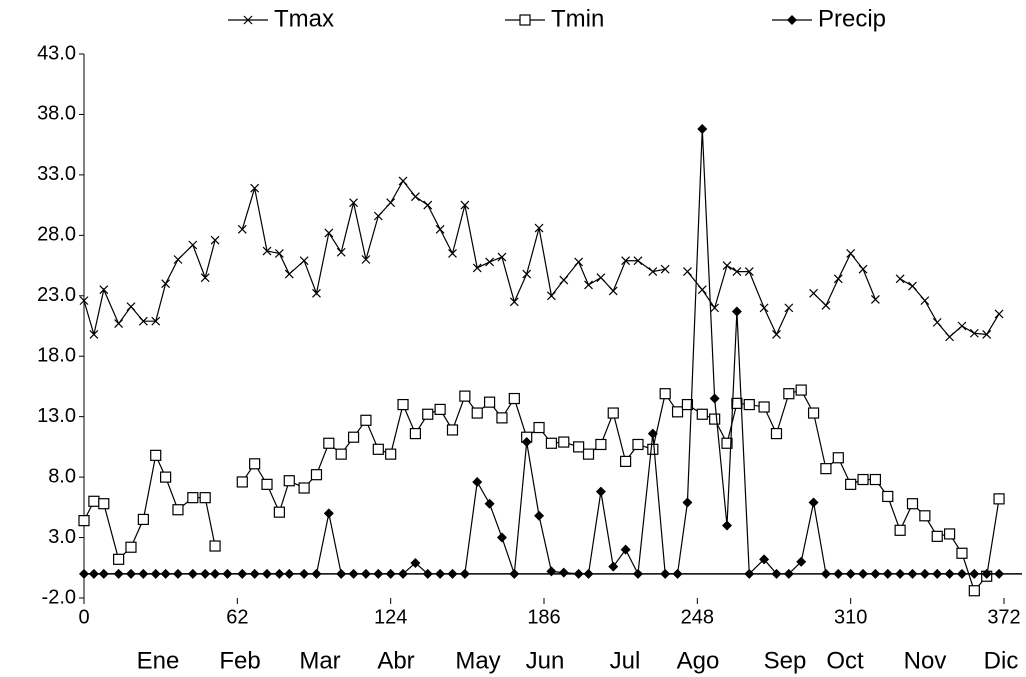 The height and width of the screenshot is (677, 1026). I want to click on y-tick-label: -2.0, so click(59, 597).